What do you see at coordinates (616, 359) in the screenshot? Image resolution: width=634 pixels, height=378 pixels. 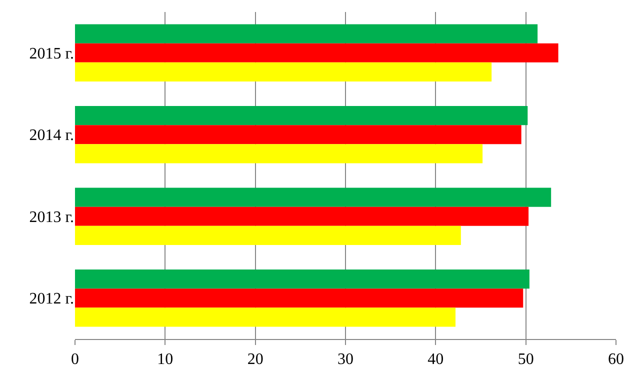 I see `x-tick-label: 60` at bounding box center [616, 359].